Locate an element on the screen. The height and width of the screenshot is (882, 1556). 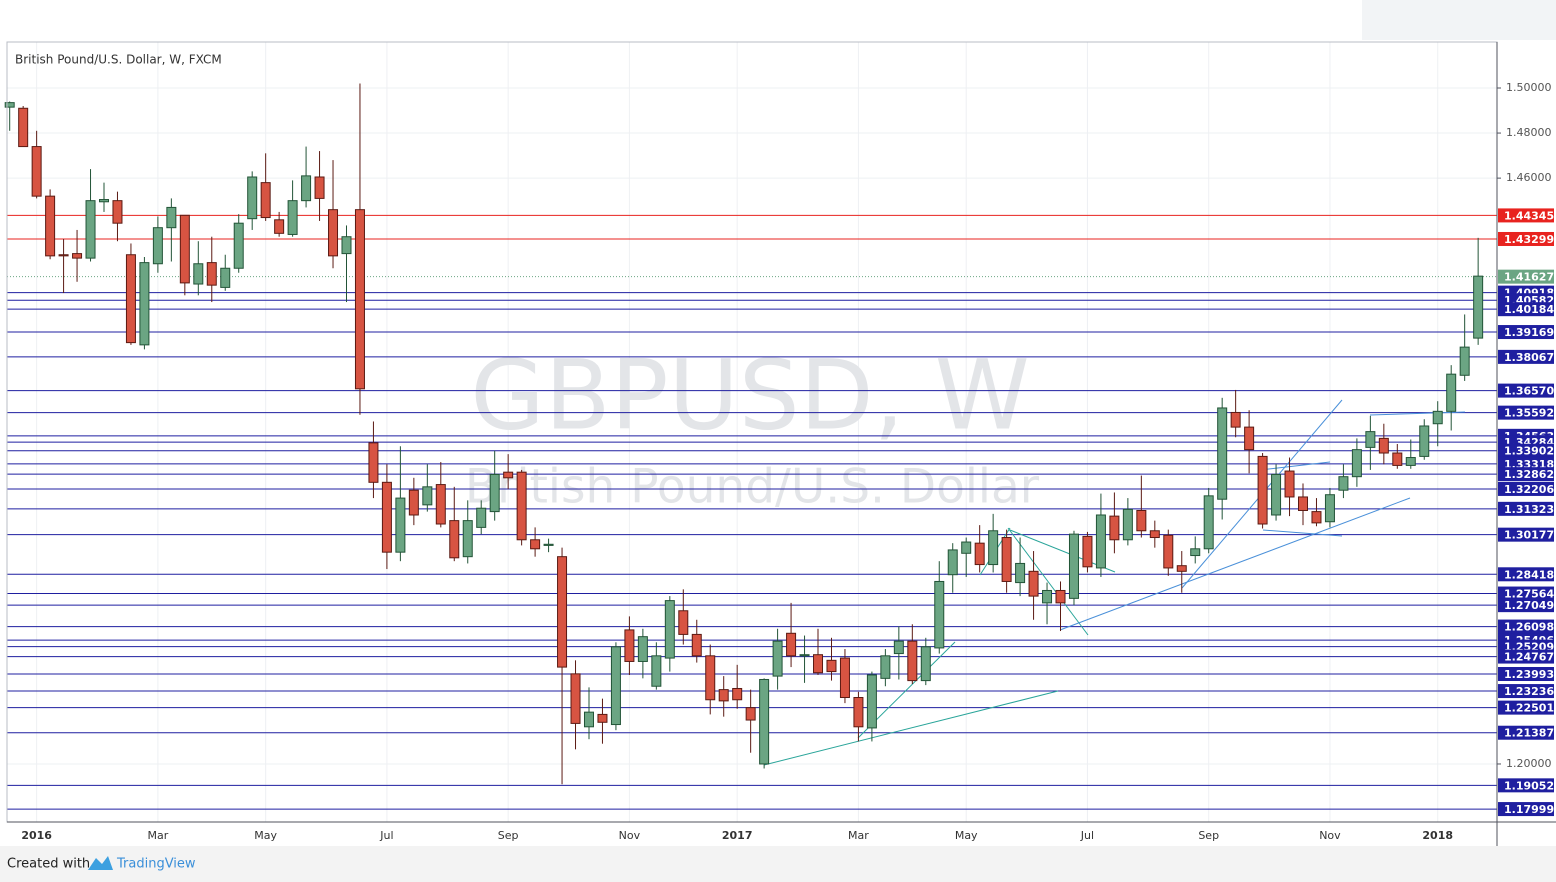
support-label: 1.21387 is located at coordinates (1529, 733).